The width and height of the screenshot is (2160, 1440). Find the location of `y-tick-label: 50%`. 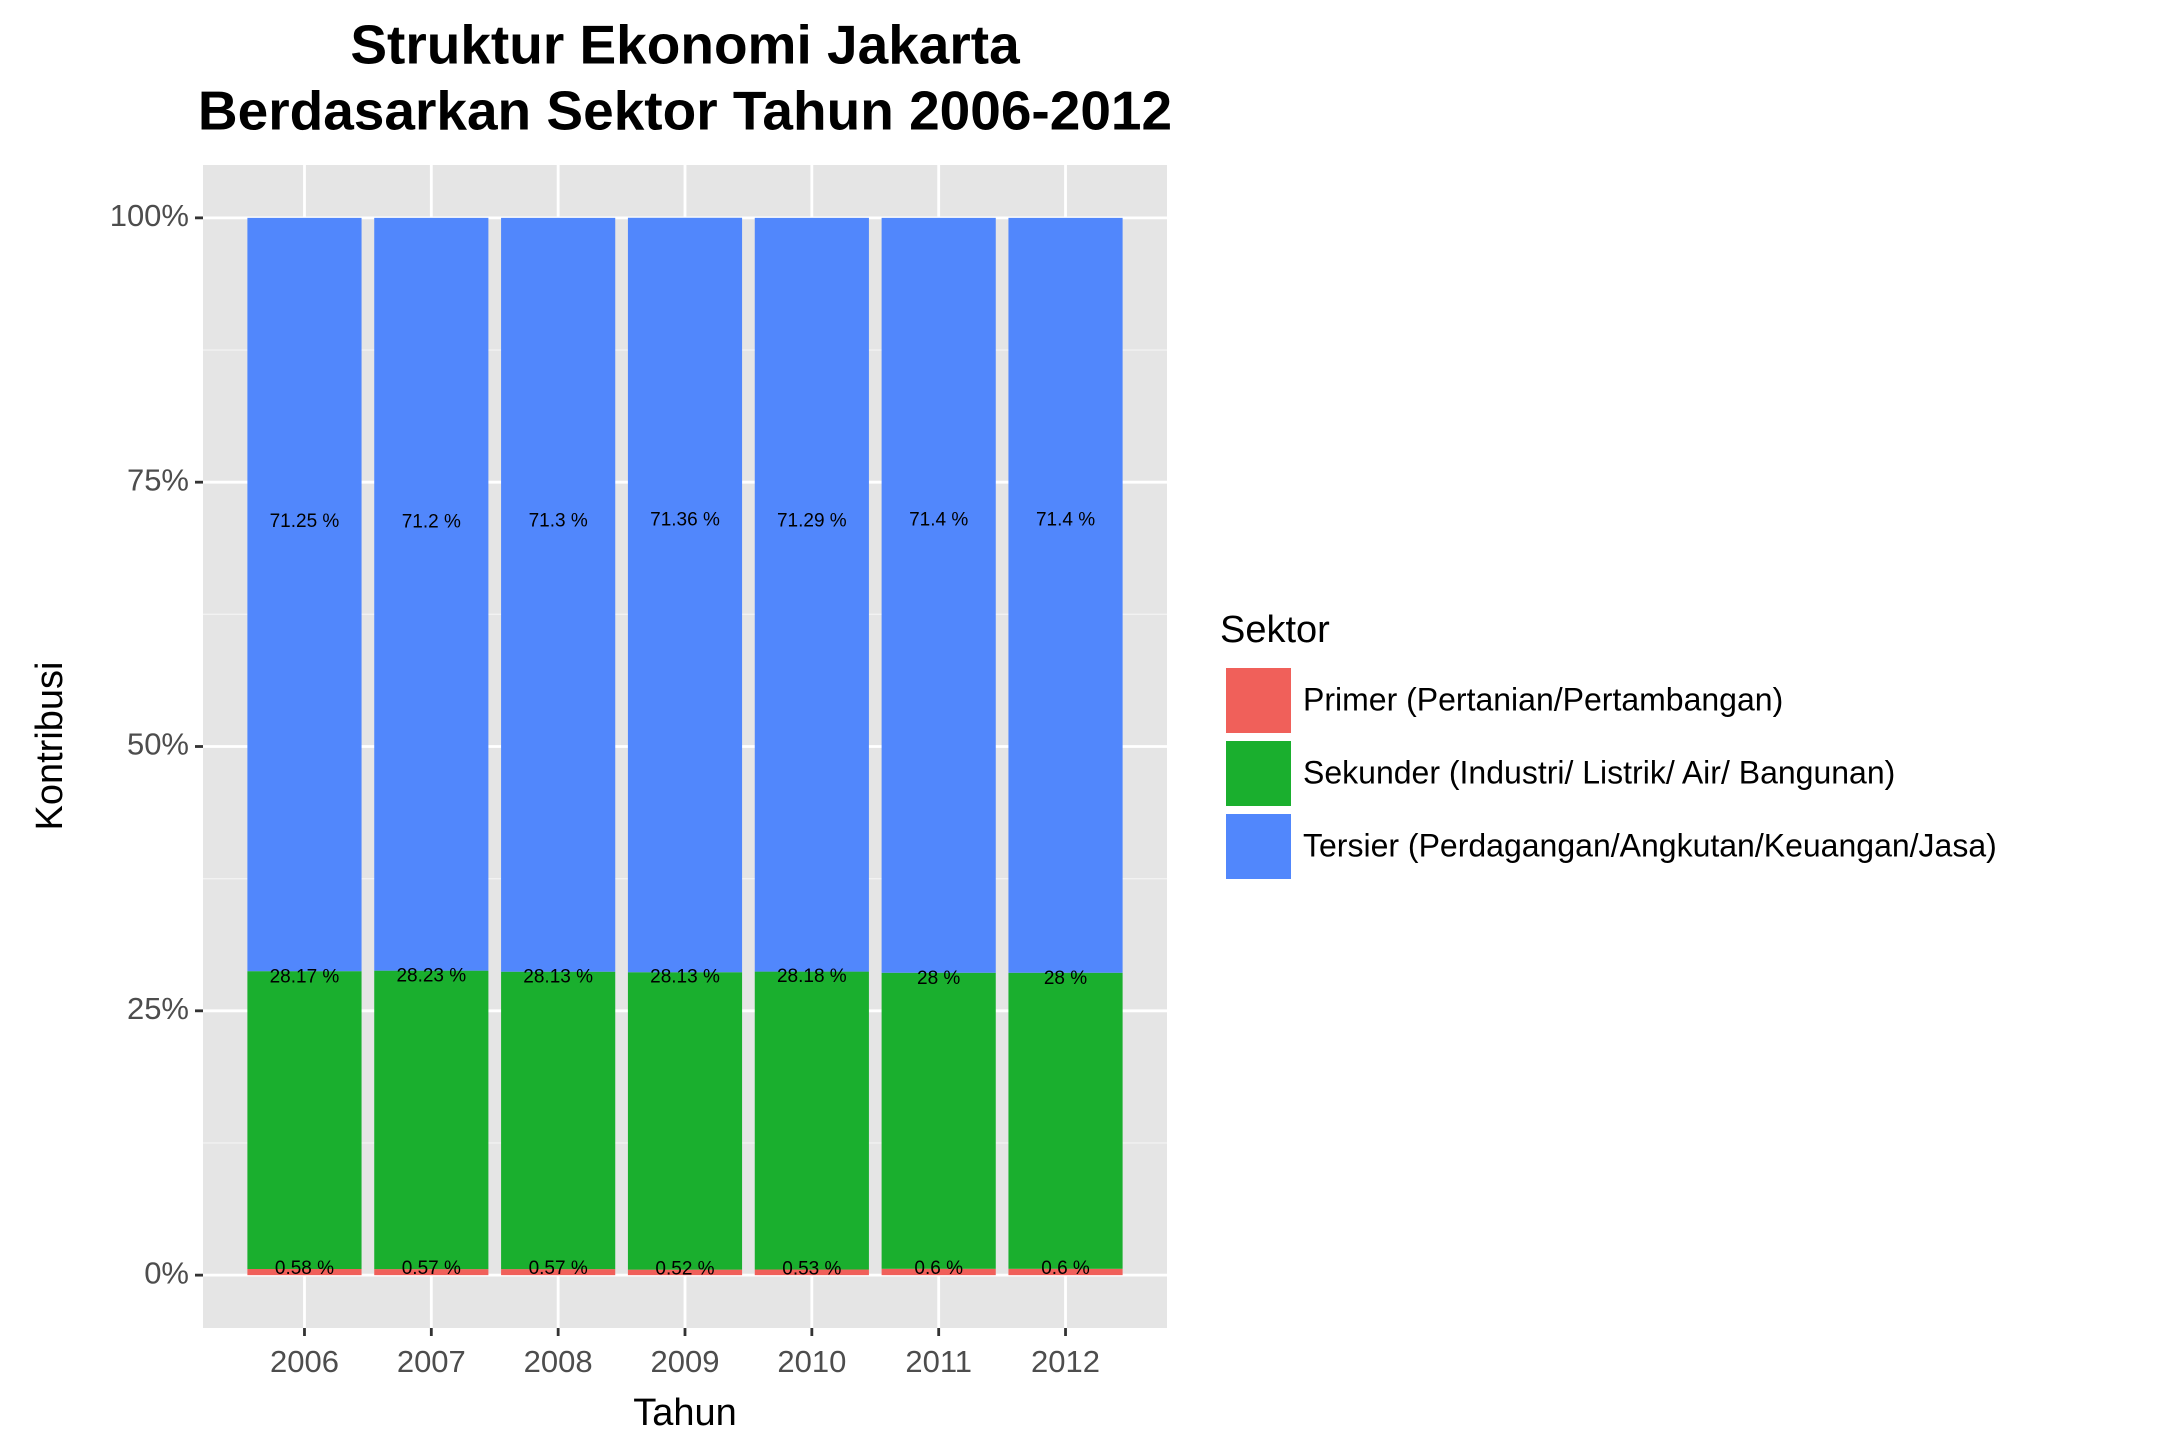

y-tick-label: 50% is located at coordinates (158, 744).